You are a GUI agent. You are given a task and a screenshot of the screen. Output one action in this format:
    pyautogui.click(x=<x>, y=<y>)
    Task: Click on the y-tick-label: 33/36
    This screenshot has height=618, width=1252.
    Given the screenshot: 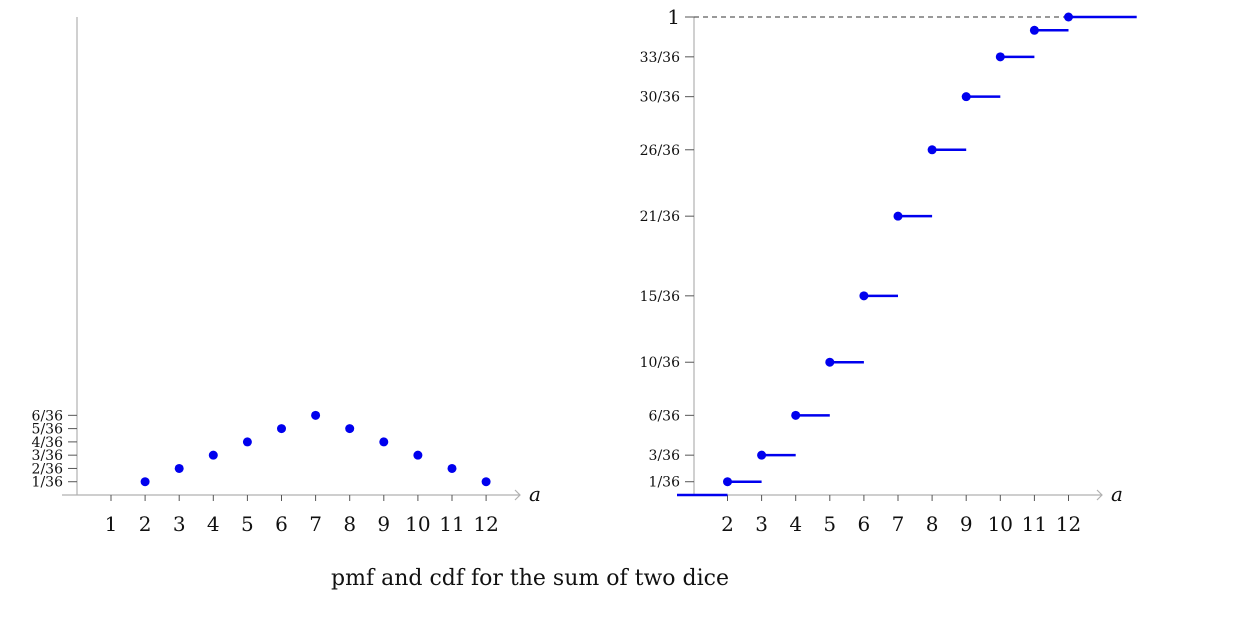 What is the action you would take?
    pyautogui.click(x=660, y=58)
    